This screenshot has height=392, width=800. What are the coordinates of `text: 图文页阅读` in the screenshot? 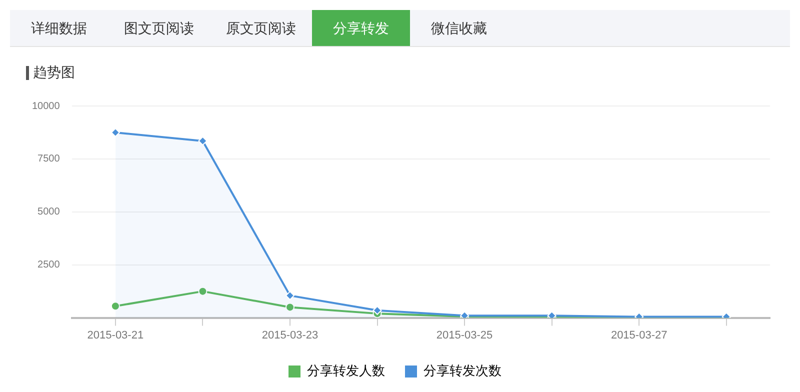 It's located at (159, 28).